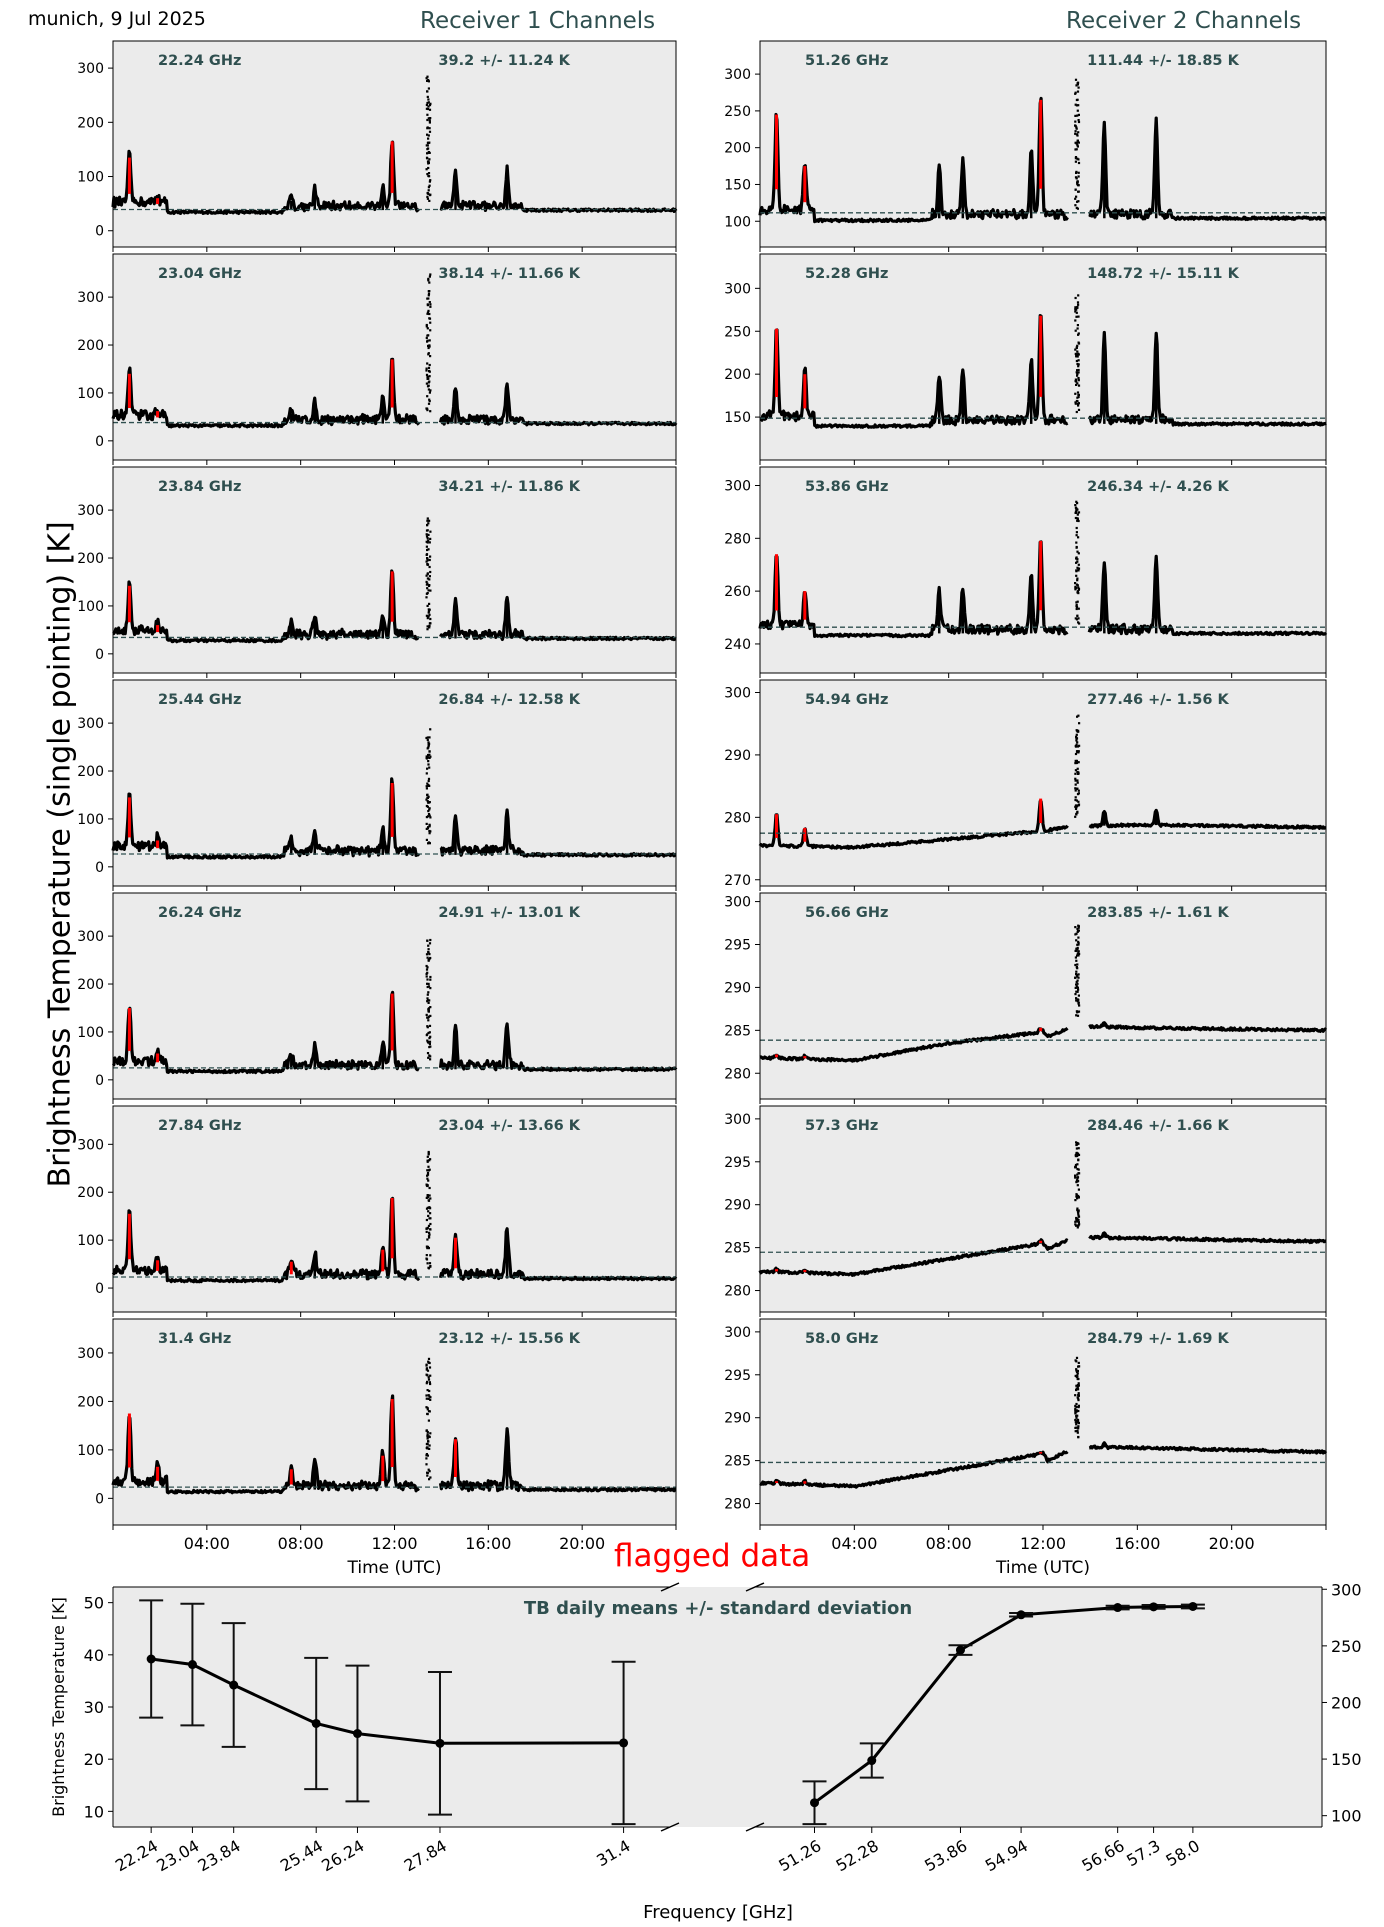  I want to click on y-tick-label: 0, so click(99, 1289).